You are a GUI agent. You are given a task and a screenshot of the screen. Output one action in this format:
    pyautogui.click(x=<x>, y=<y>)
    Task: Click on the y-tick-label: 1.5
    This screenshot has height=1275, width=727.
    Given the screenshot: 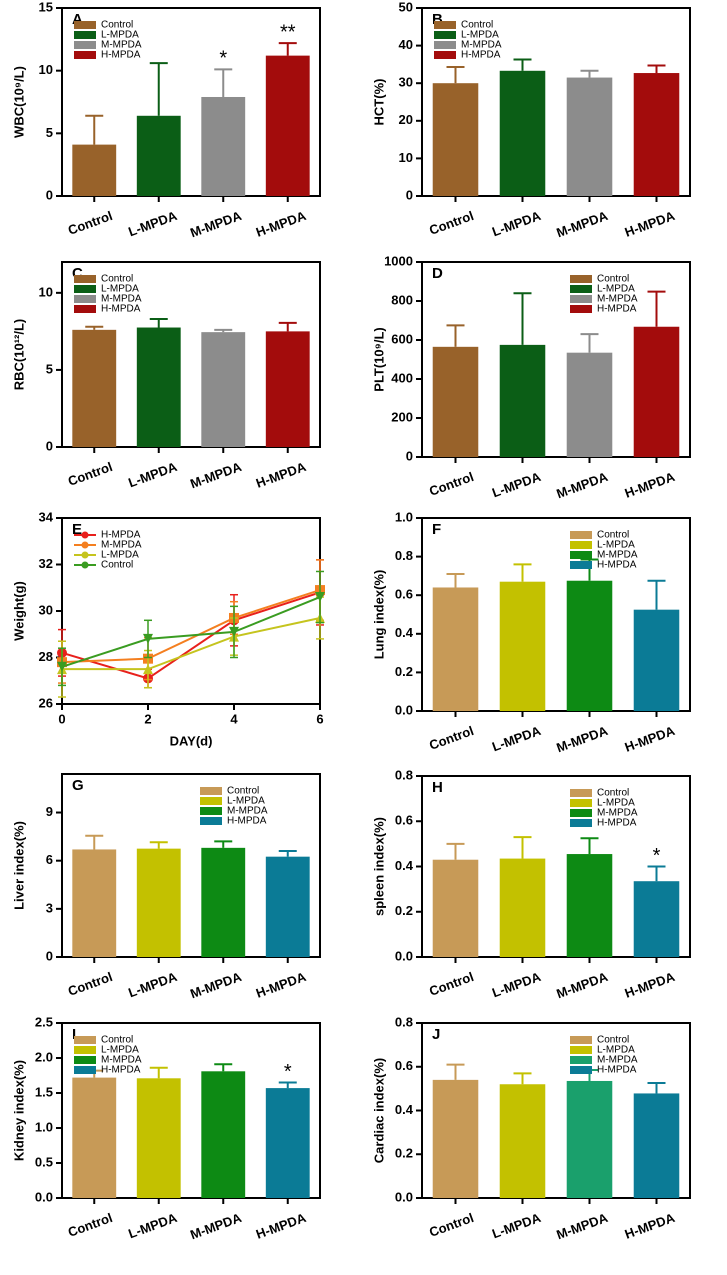 What is the action you would take?
    pyautogui.click(x=44, y=1091)
    